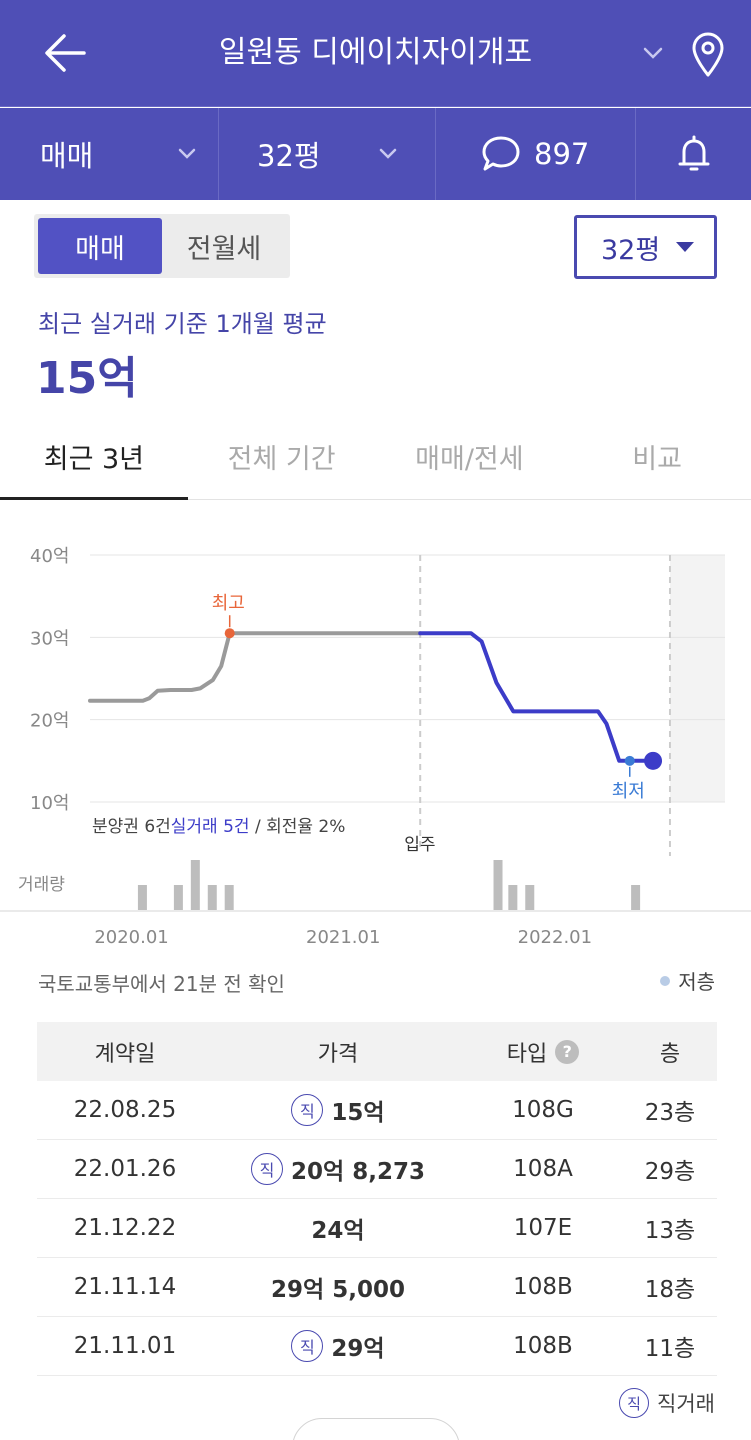 This screenshot has width=751, height=1440. What do you see at coordinates (653, 760) in the screenshot?
I see `current-point` at bounding box center [653, 760].